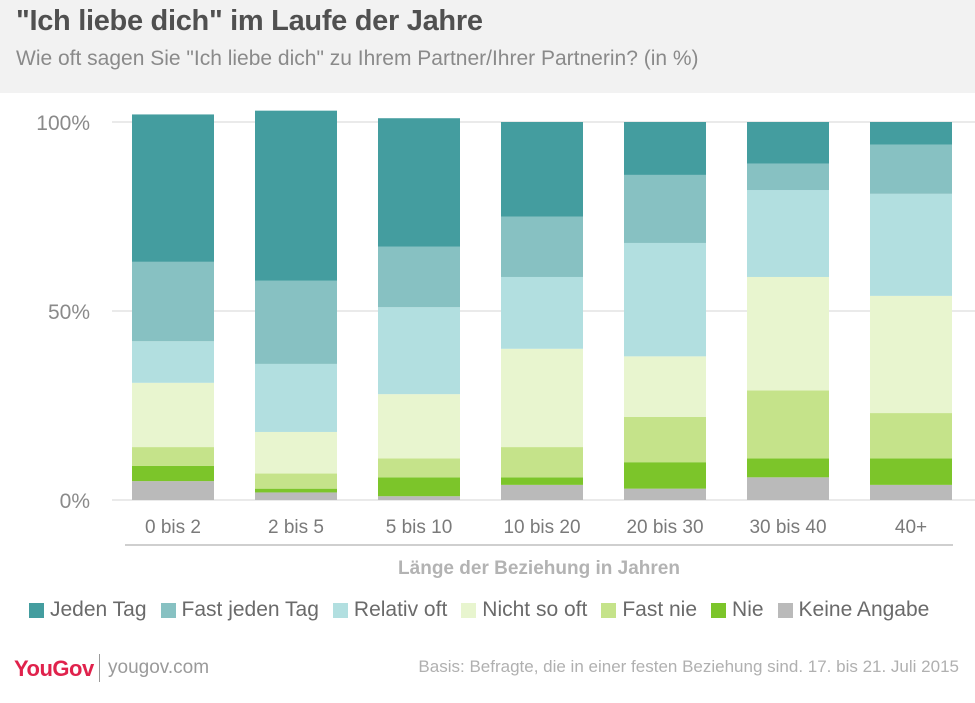 This screenshot has height=703, width=975. Describe the element at coordinates (864, 609) in the screenshot. I see `legend-label: Keine Angabe` at that location.